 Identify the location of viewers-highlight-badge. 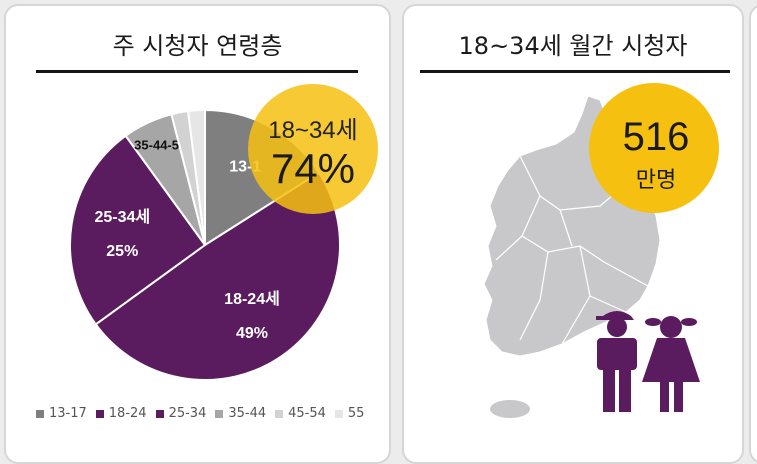
(654, 148).